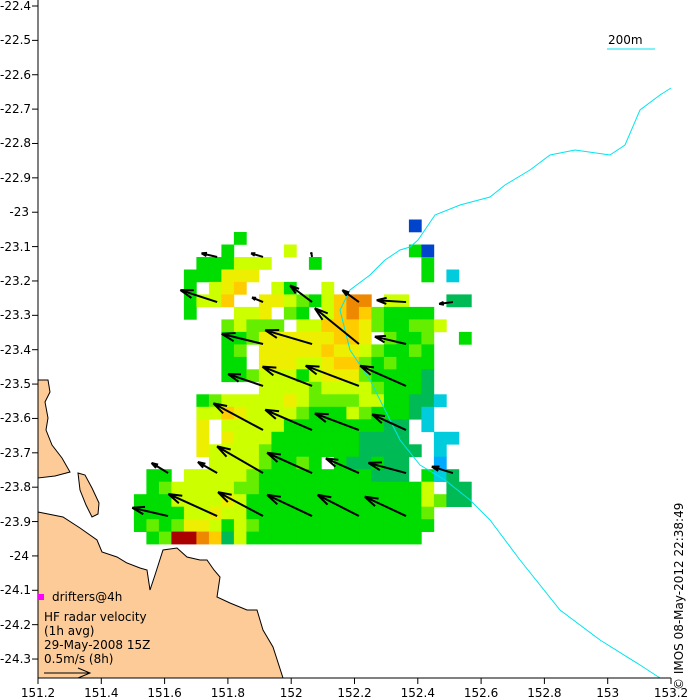 The image size is (700, 700). I want to click on y-tick-label: -23.5, so click(16, 384).